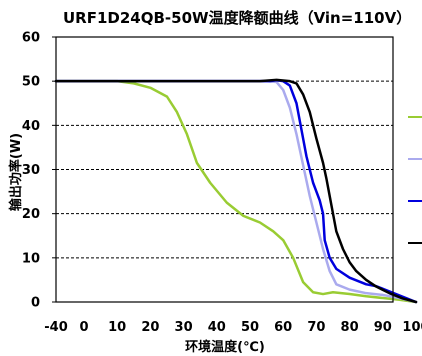 Image resolution: width=422 pixels, height=356 pixels. Describe the element at coordinates (35, 303) in the screenshot. I see `y-tick-0: 0` at that location.